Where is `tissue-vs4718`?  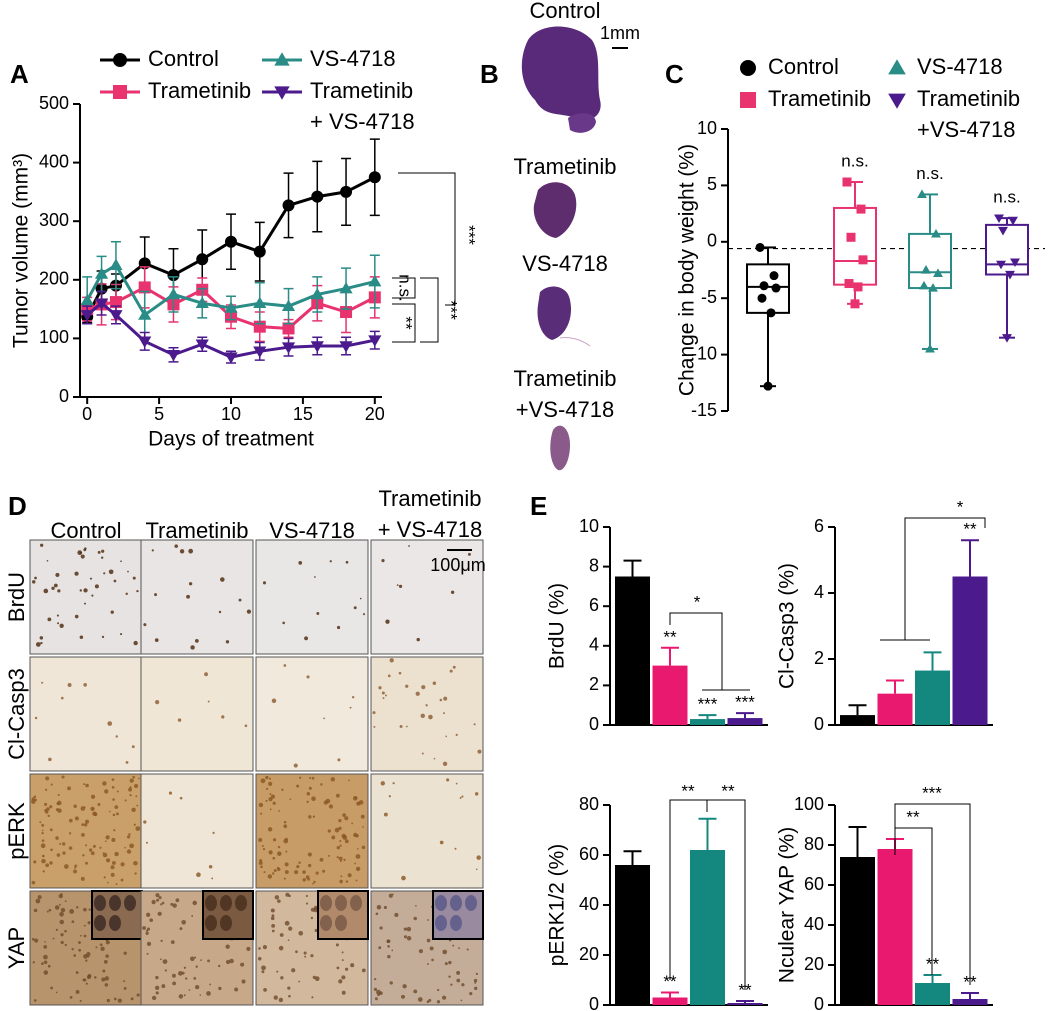
tissue-vs4718 is located at coordinates (554, 313).